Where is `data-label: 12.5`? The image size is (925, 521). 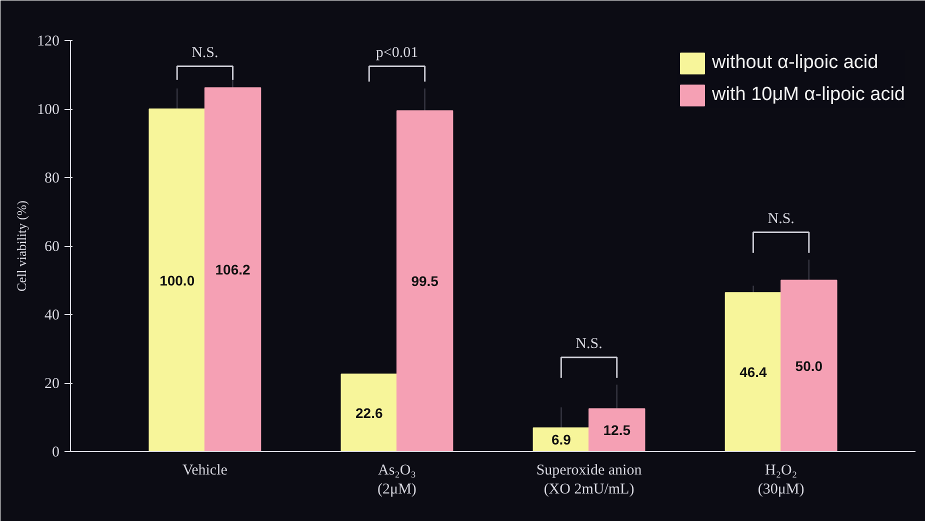 data-label: 12.5 is located at coordinates (617, 430).